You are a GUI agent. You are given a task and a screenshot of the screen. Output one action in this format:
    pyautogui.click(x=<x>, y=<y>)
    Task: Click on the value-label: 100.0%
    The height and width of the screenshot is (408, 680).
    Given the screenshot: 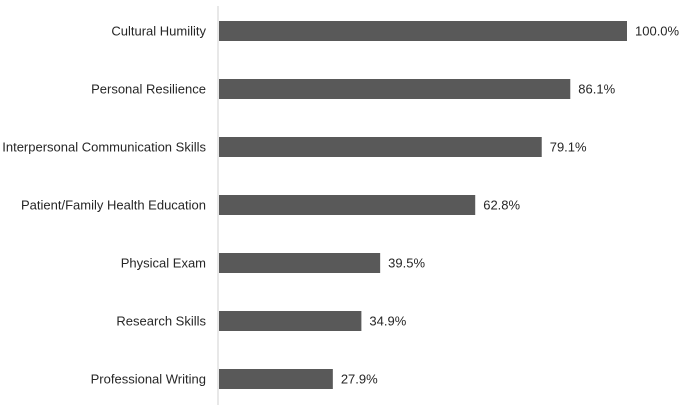 What is the action you would take?
    pyautogui.click(x=657, y=31)
    